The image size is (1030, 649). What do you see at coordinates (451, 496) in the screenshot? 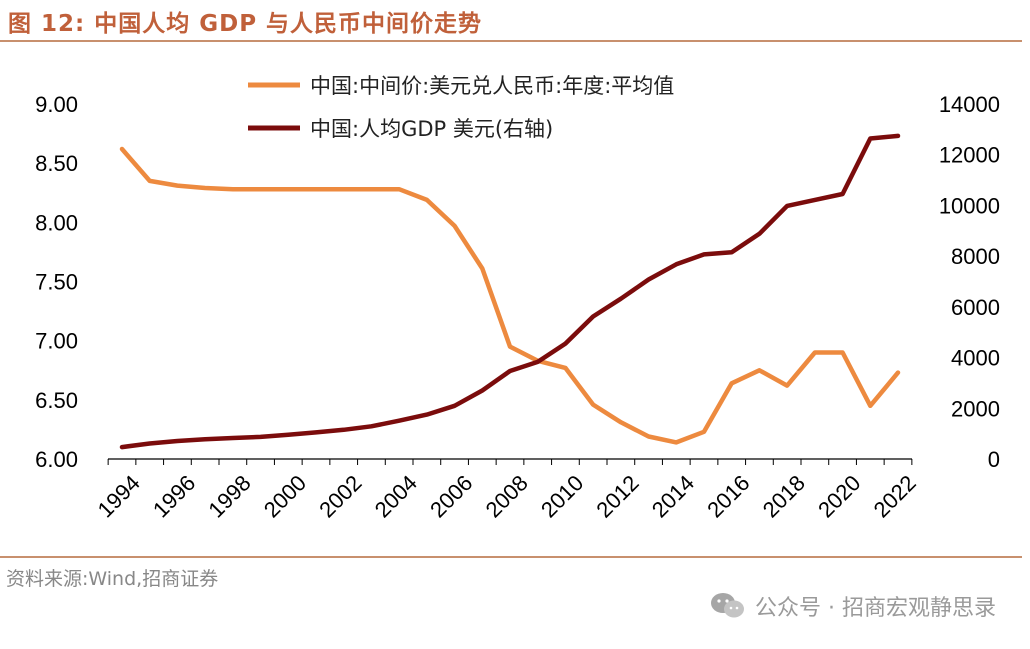
I see `x-tick-label: 2006` at bounding box center [451, 496].